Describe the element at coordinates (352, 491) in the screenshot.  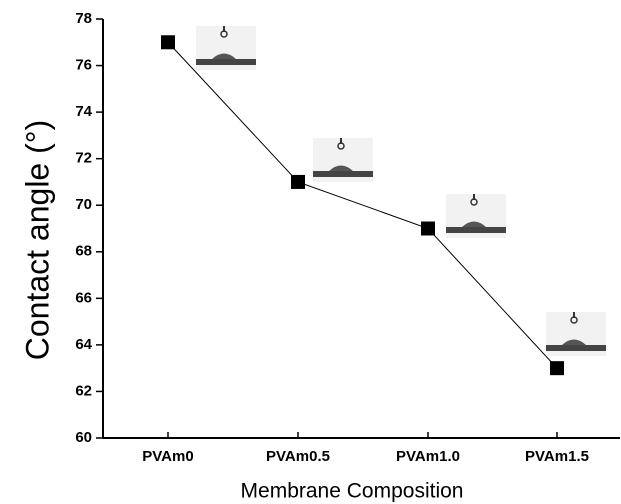
I see `x-axis-label: Membrane Composition` at that location.